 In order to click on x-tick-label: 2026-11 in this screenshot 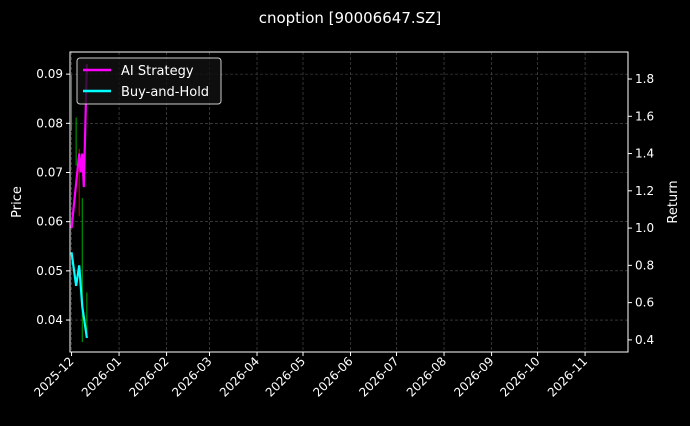, I will do `click(567, 376)`.